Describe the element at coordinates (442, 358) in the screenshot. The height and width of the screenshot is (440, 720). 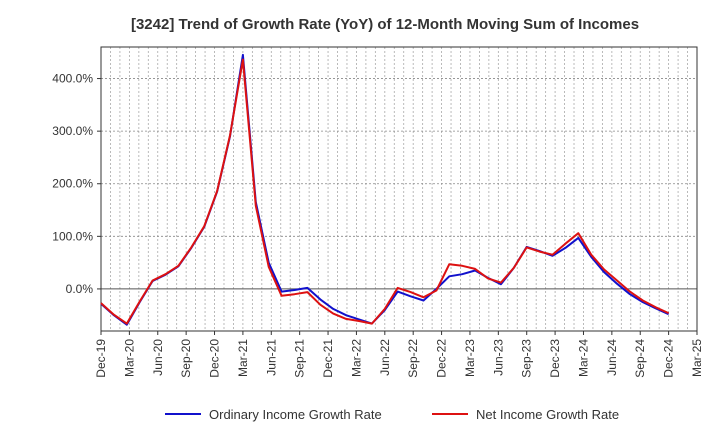
I see `x-tick-label: Dec-22` at that location.